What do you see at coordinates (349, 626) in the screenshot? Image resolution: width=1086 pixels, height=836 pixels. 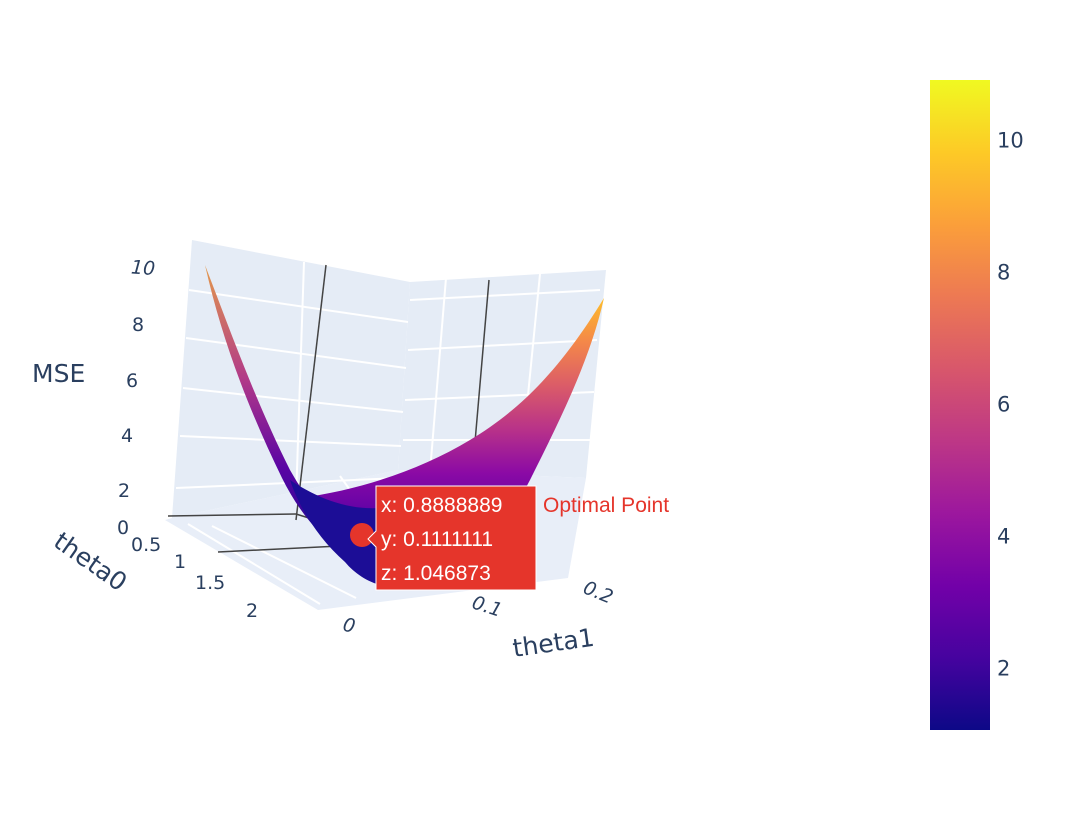 I see `y-tick-0: 0` at bounding box center [349, 626].